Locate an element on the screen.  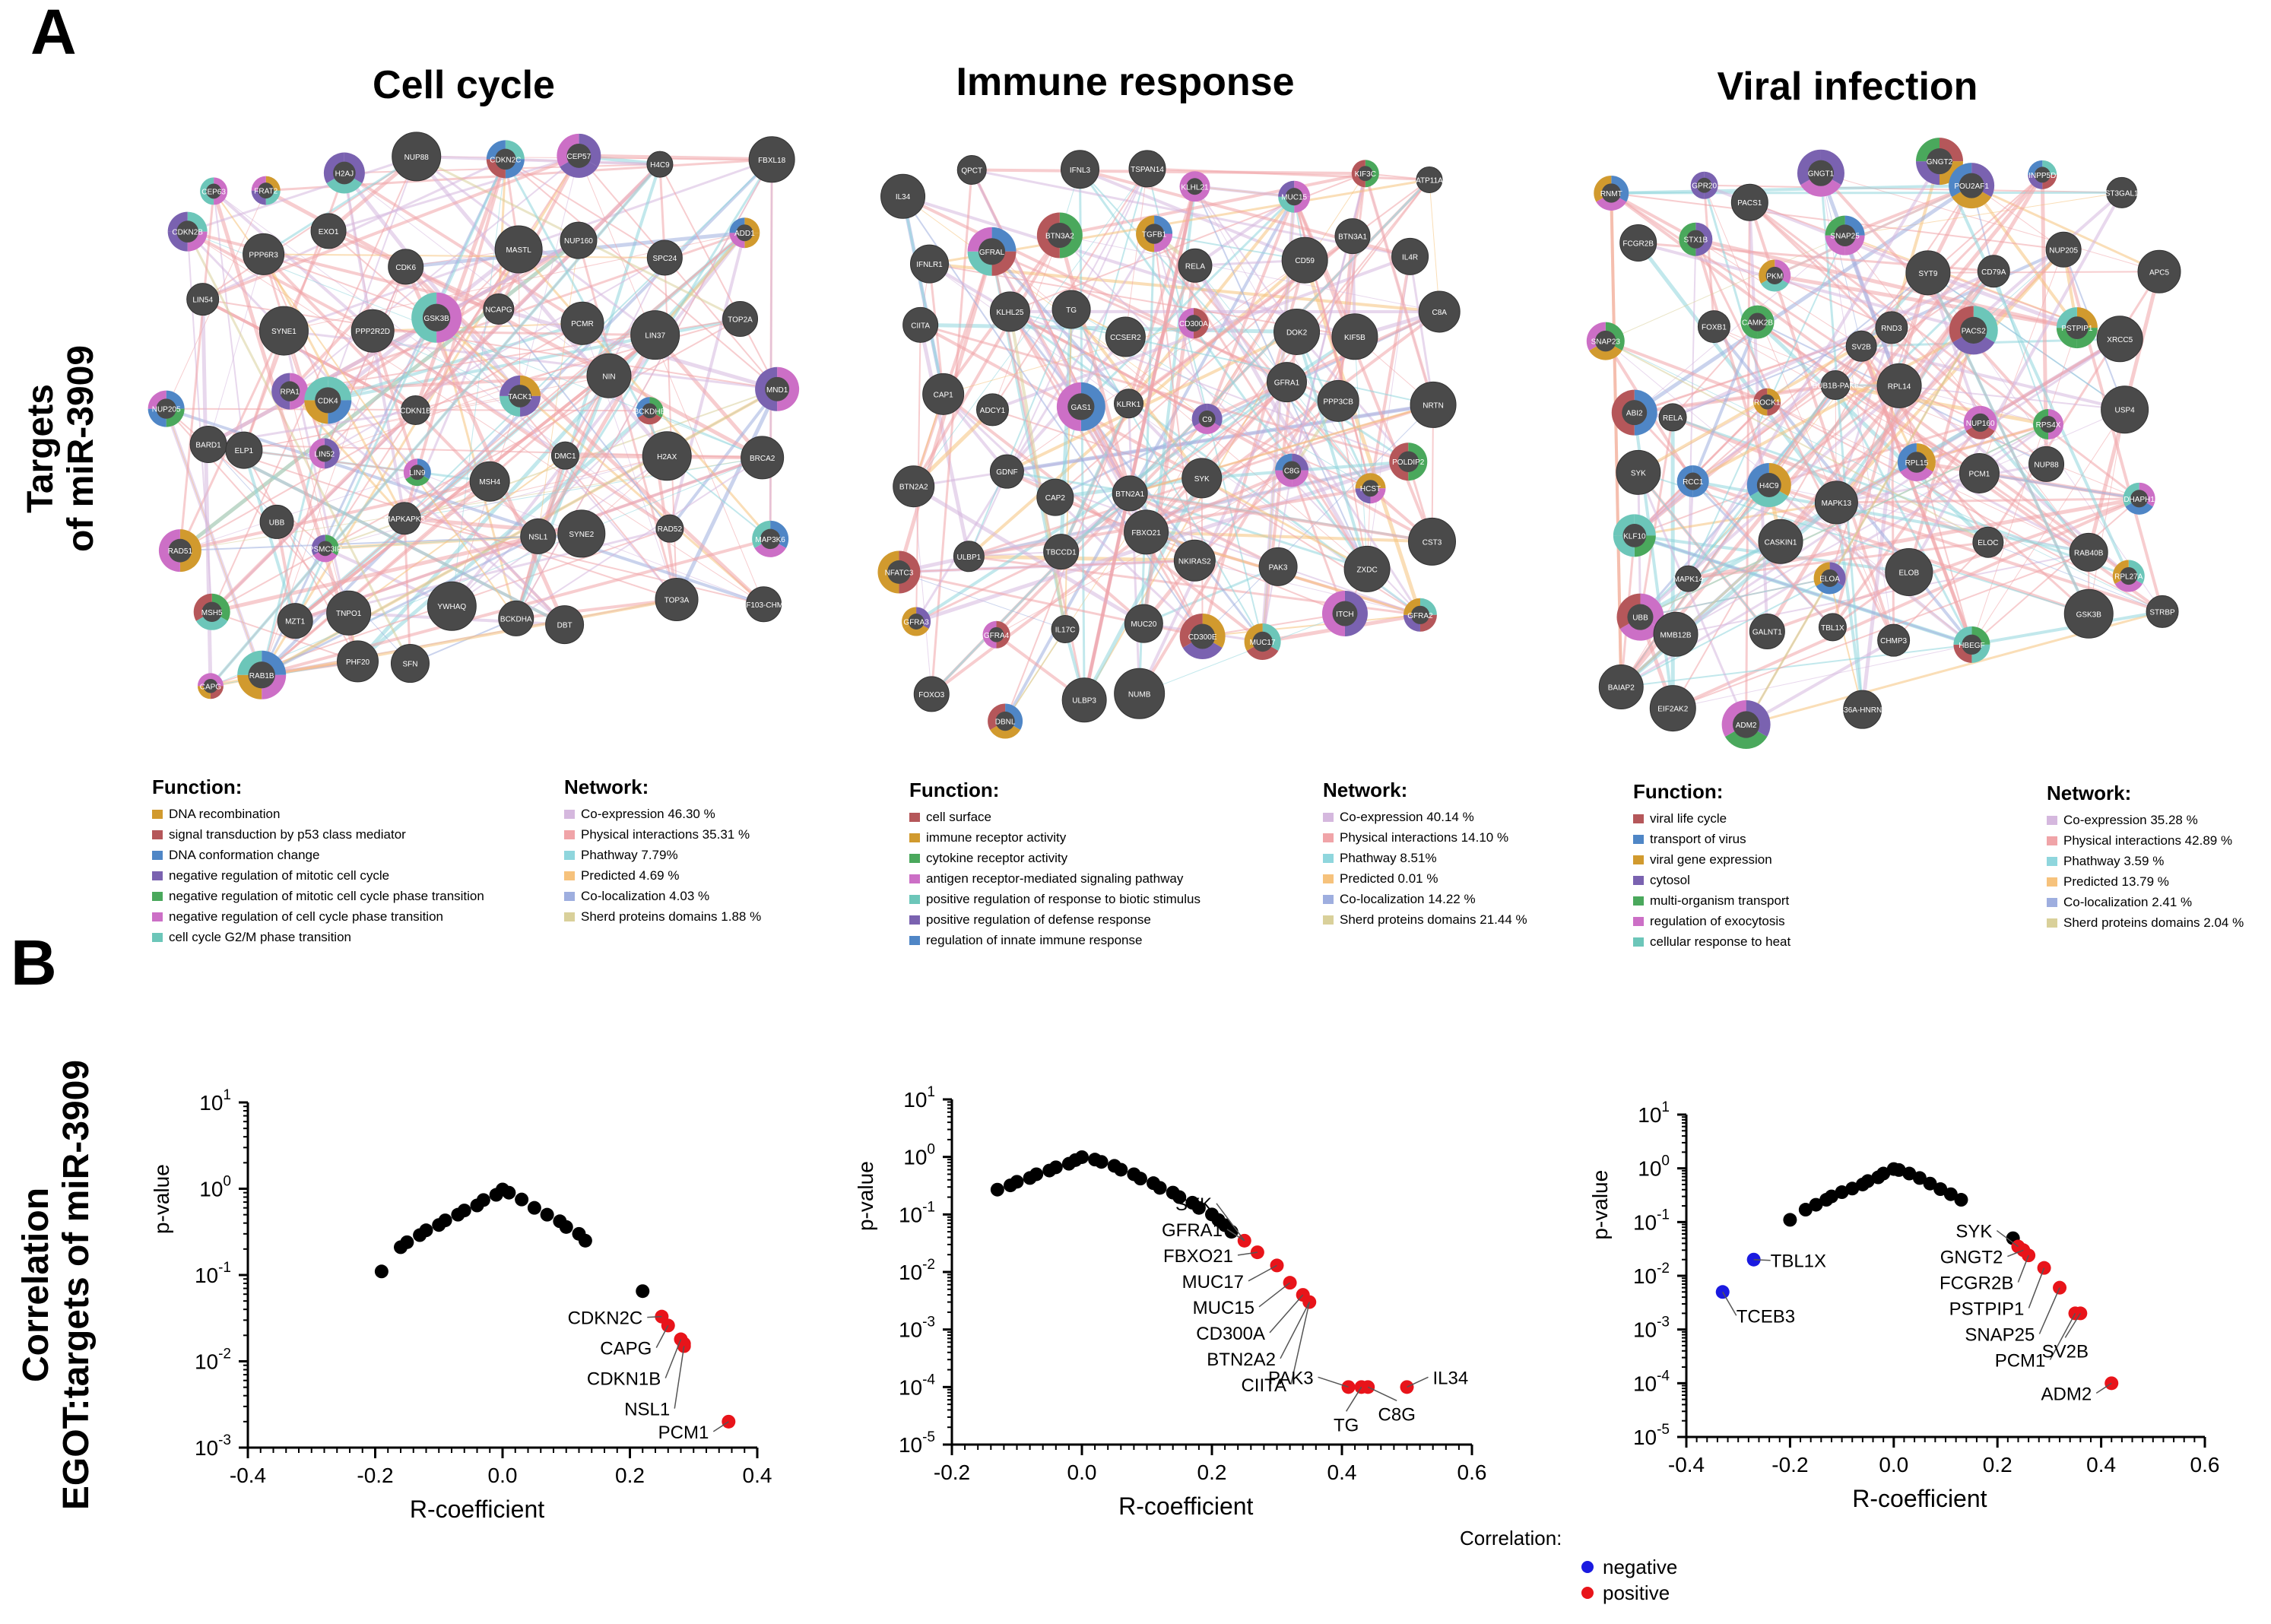
network-node: NUP160 is located at coordinates (579, 240).